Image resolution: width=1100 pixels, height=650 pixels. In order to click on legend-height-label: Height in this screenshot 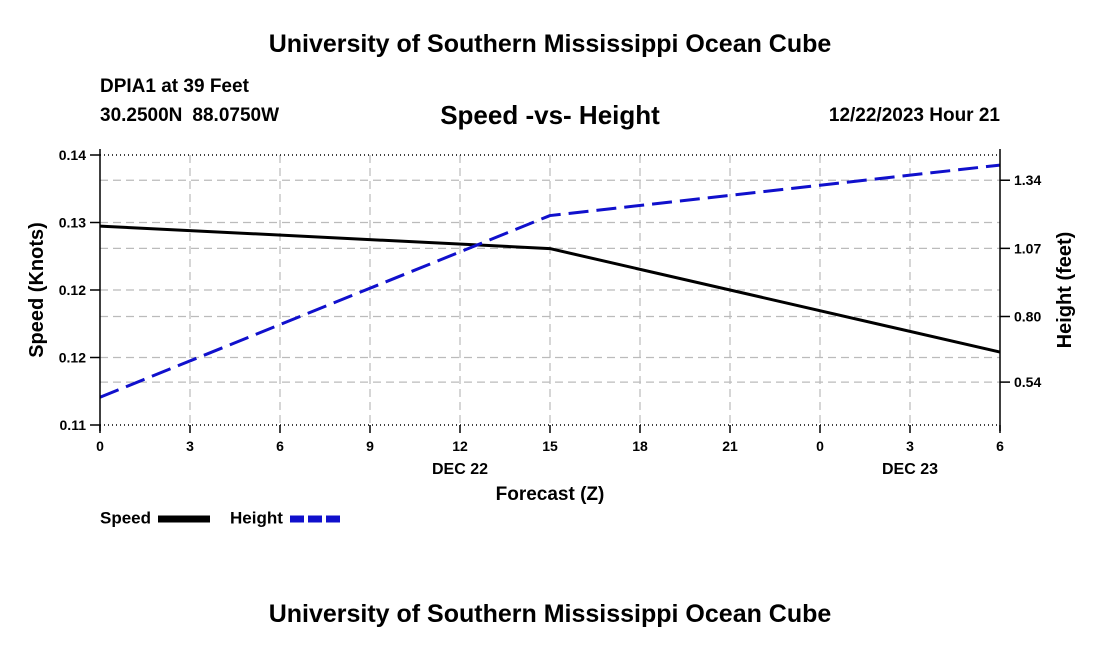, I will do `click(256, 518)`.